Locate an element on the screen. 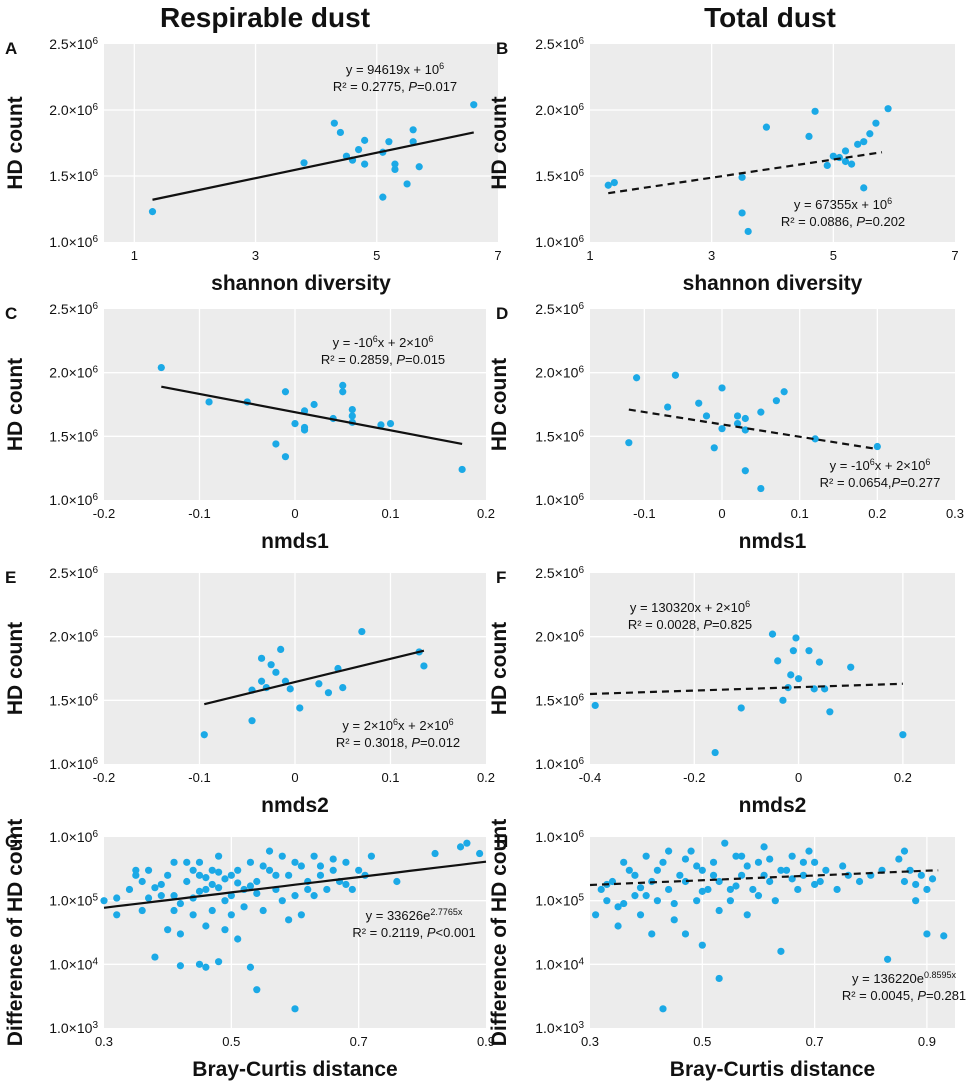  panel-label: B is located at coordinates (502, 48).